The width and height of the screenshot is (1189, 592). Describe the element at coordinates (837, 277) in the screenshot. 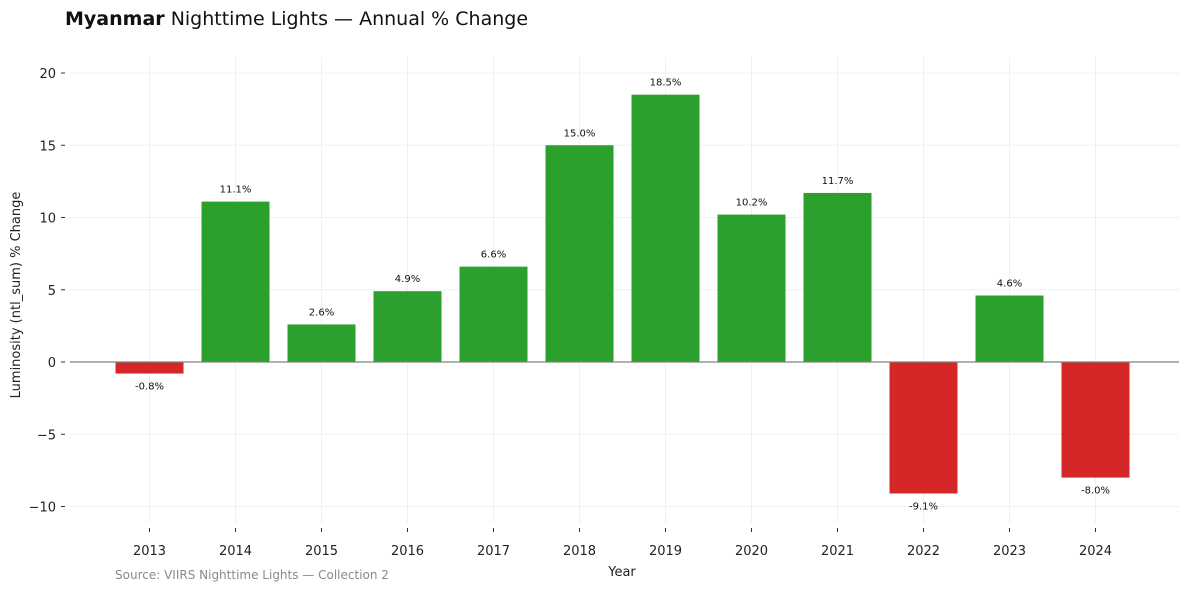

I see `bar-2021` at that location.